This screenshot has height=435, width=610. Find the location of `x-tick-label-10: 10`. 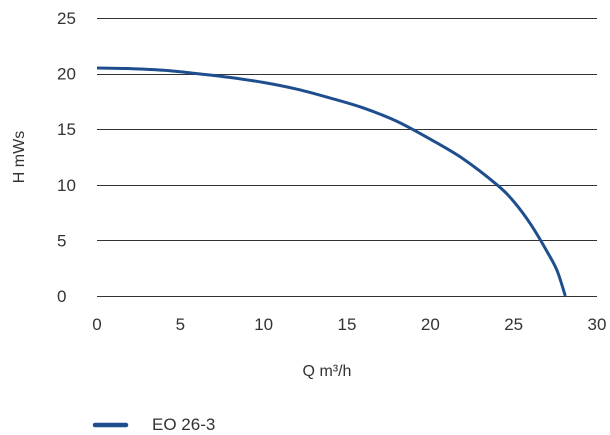

x-tick-label-10: 10 is located at coordinates (263, 324).